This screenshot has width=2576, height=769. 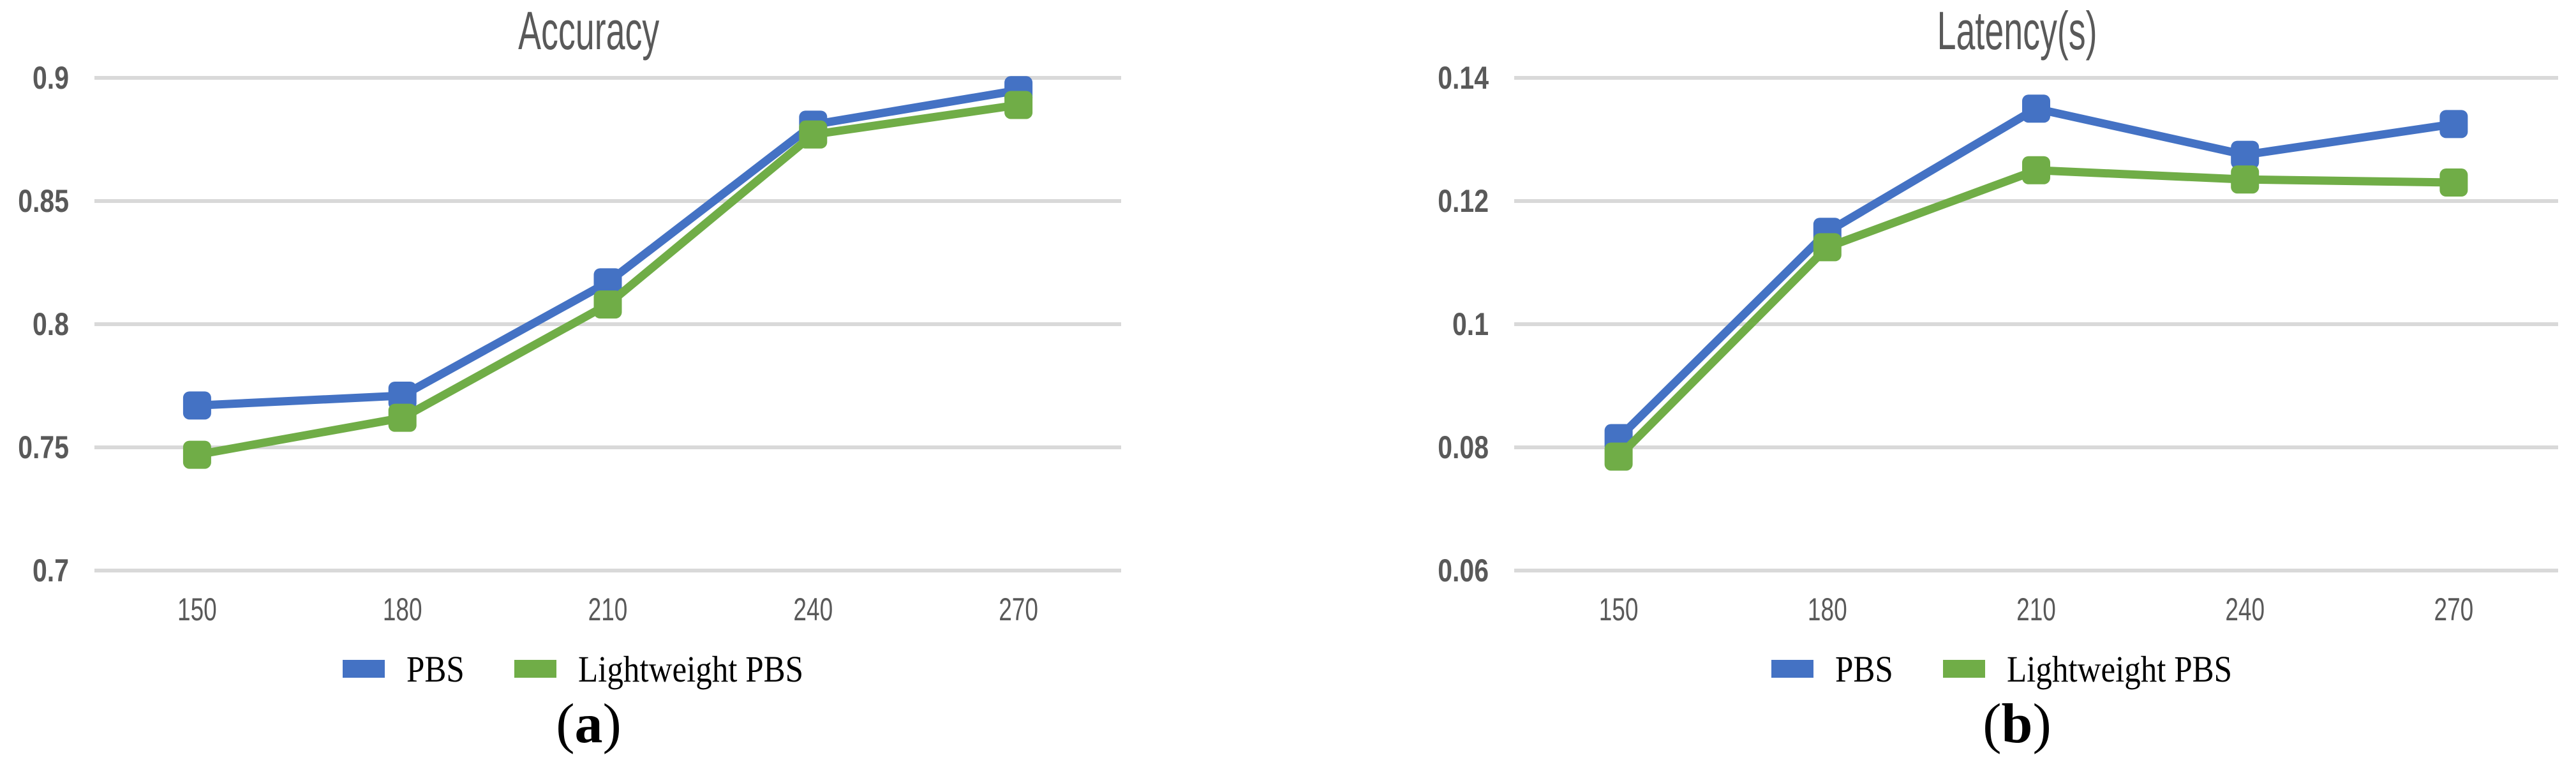 I want to click on accuracy-chart-title: Accuracy, so click(x=588, y=31).